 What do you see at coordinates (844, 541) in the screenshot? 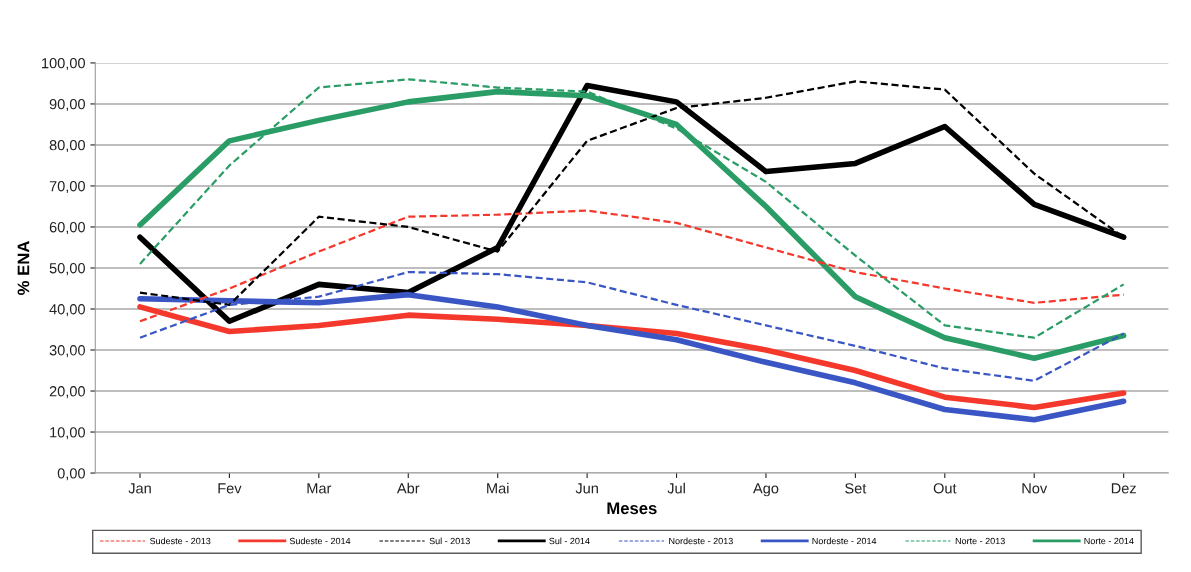
I see `legend-label: Nordeste - 2014` at bounding box center [844, 541].